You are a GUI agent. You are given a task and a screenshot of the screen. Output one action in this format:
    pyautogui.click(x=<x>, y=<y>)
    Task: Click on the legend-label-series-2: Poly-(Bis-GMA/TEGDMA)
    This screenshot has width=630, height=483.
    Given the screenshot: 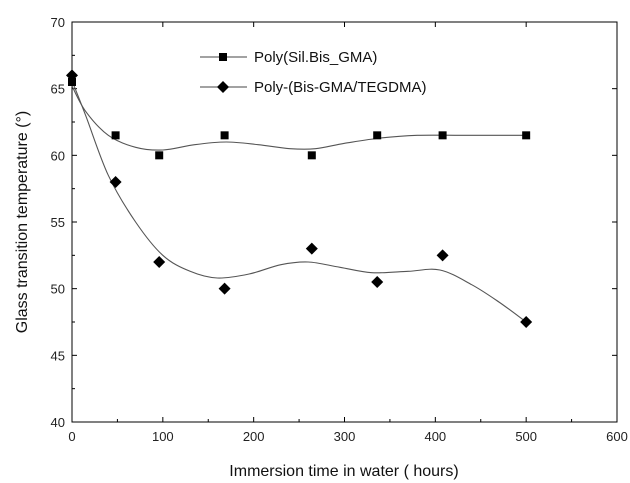 What is the action you would take?
    pyautogui.click(x=340, y=87)
    